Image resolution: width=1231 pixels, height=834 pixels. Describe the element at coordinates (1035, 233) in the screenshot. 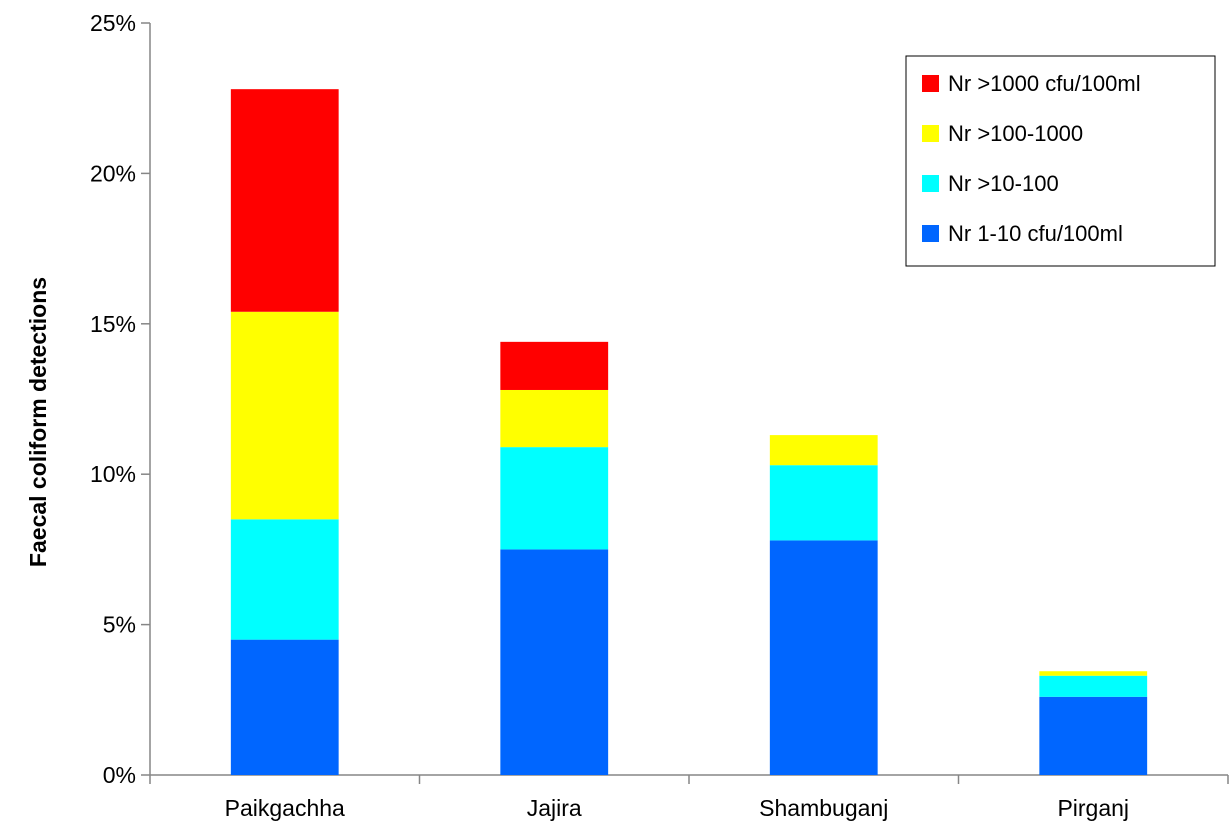

I see `legend-label: Nr 1-10 cfu/100ml` at that location.